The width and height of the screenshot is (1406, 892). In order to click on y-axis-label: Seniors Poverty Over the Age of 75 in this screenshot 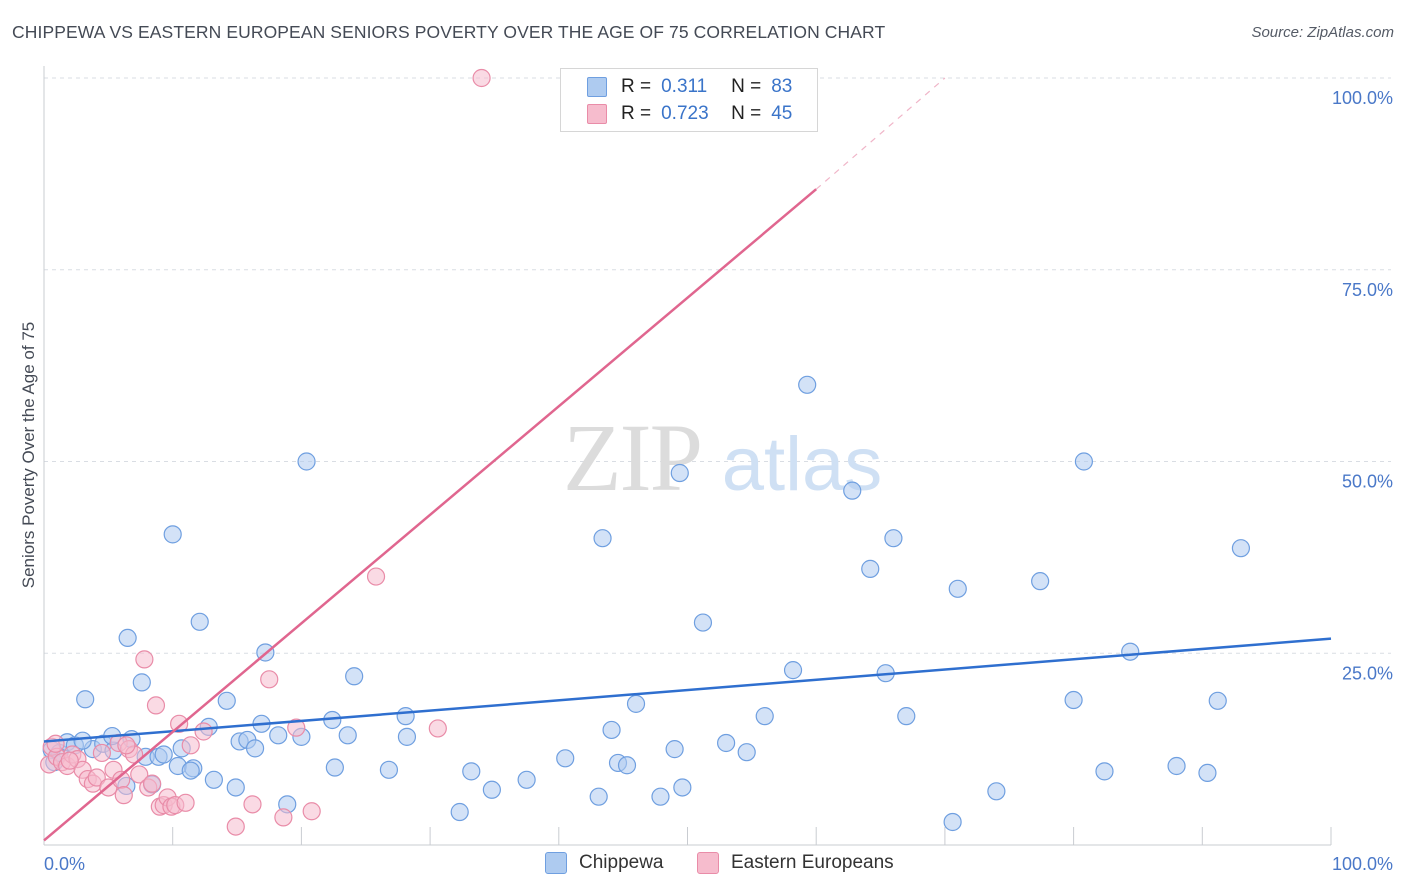, I will do `click(28, 455)`.